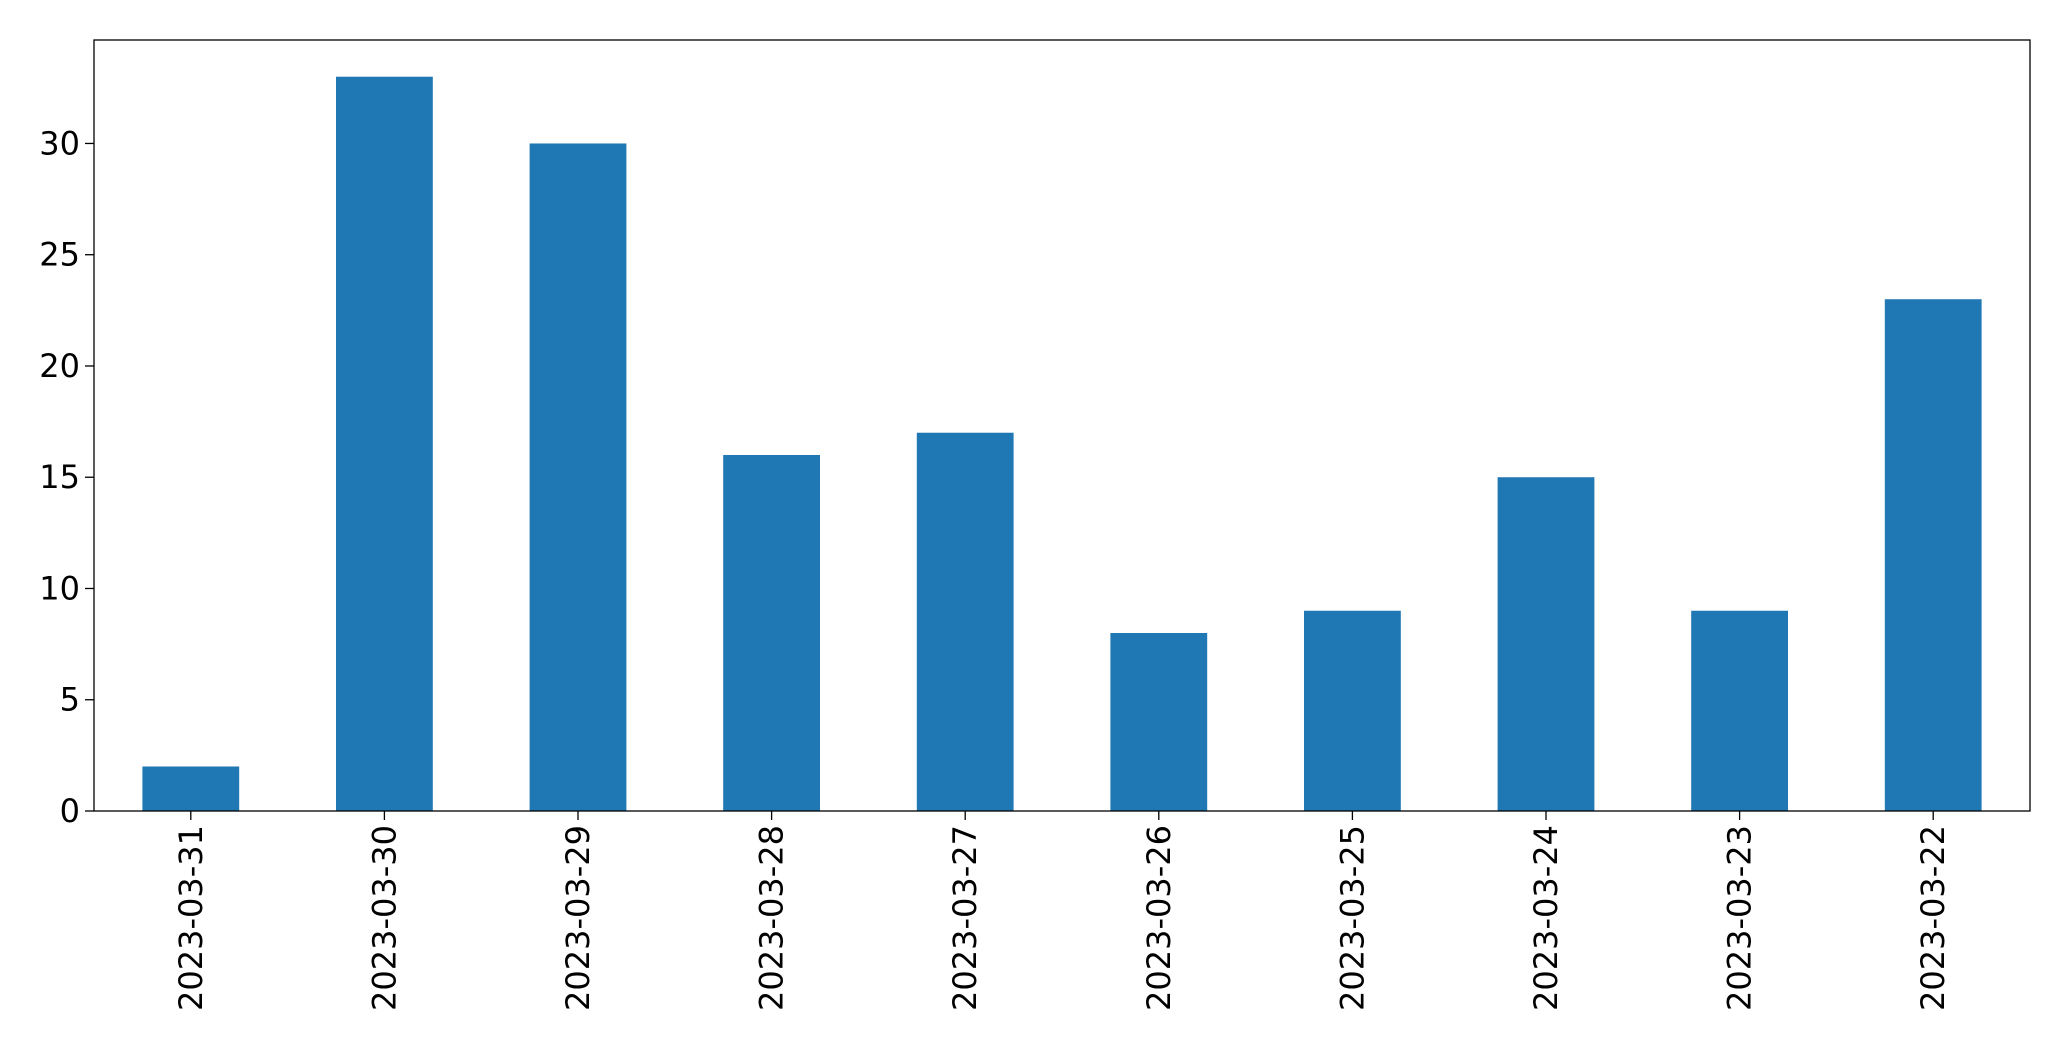 The height and width of the screenshot is (1061, 2071). Describe the element at coordinates (965, 918) in the screenshot. I see `x-tick-label: 2023-03-27` at that location.